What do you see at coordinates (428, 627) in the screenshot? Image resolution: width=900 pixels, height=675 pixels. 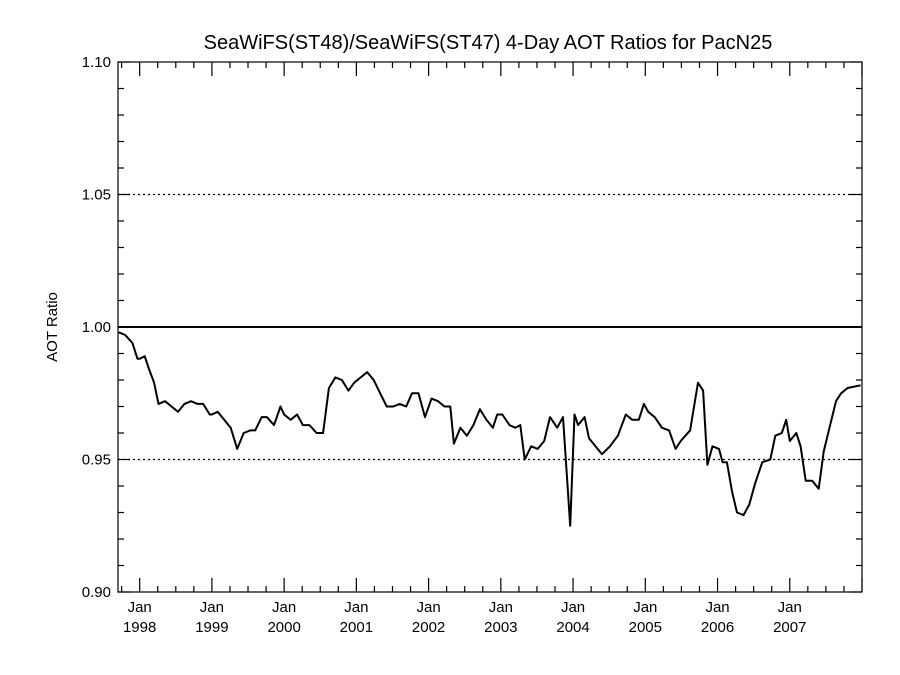 I see `x-tick-label-year: 2002` at bounding box center [428, 627].